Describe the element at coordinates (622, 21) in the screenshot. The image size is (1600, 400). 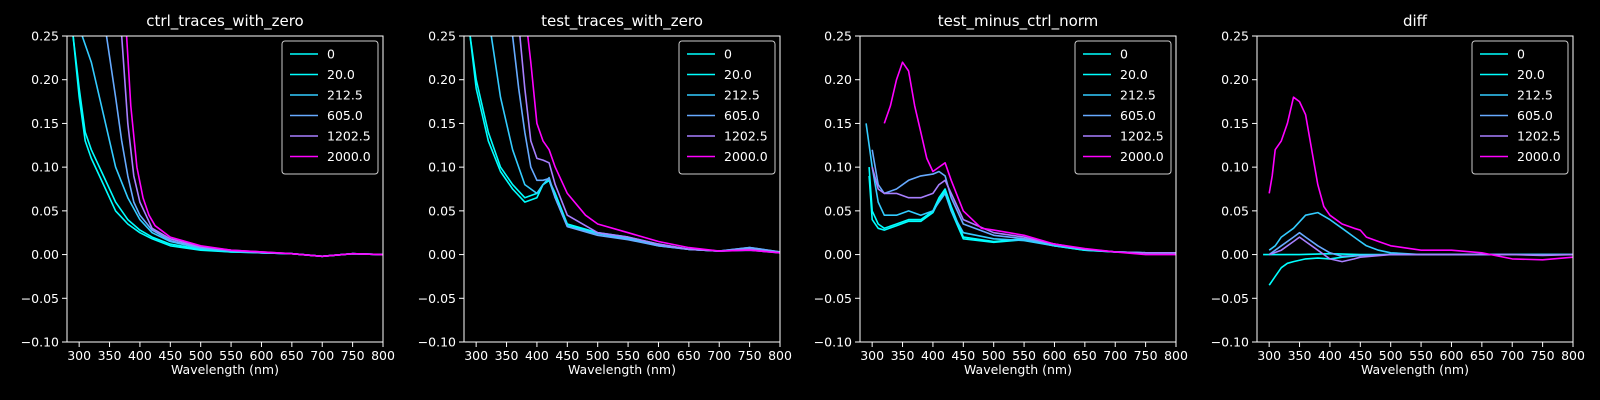
I see `chart-title: test_traces_with_zero` at that location.